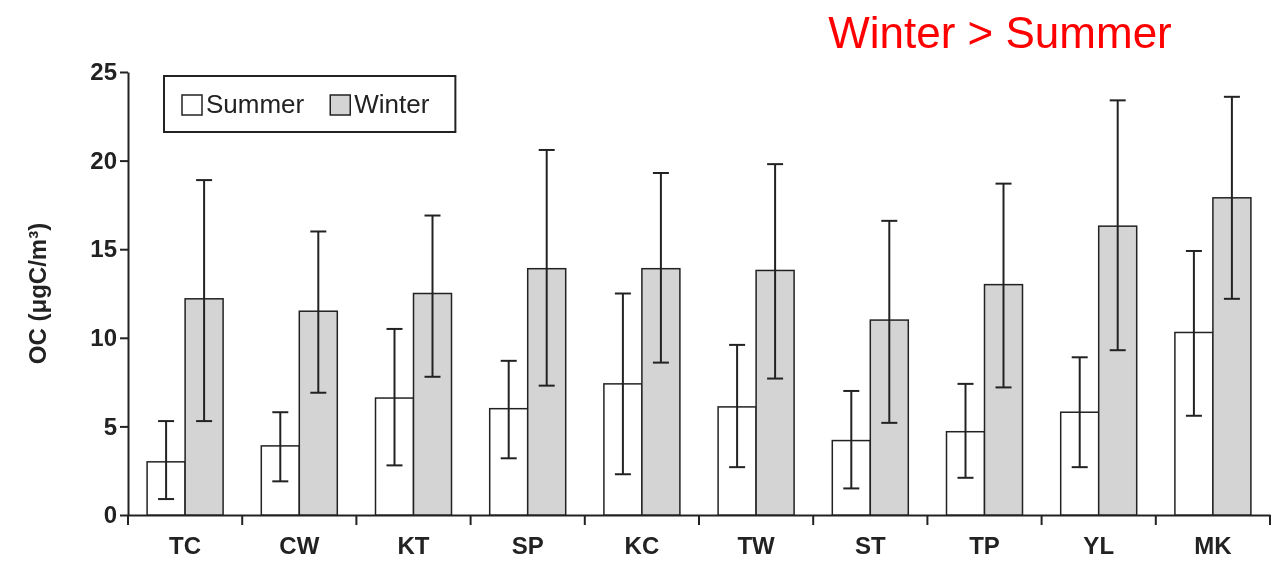 The width and height of the screenshot is (1277, 574). I want to click on x-tick-label: TC, so click(185, 546).